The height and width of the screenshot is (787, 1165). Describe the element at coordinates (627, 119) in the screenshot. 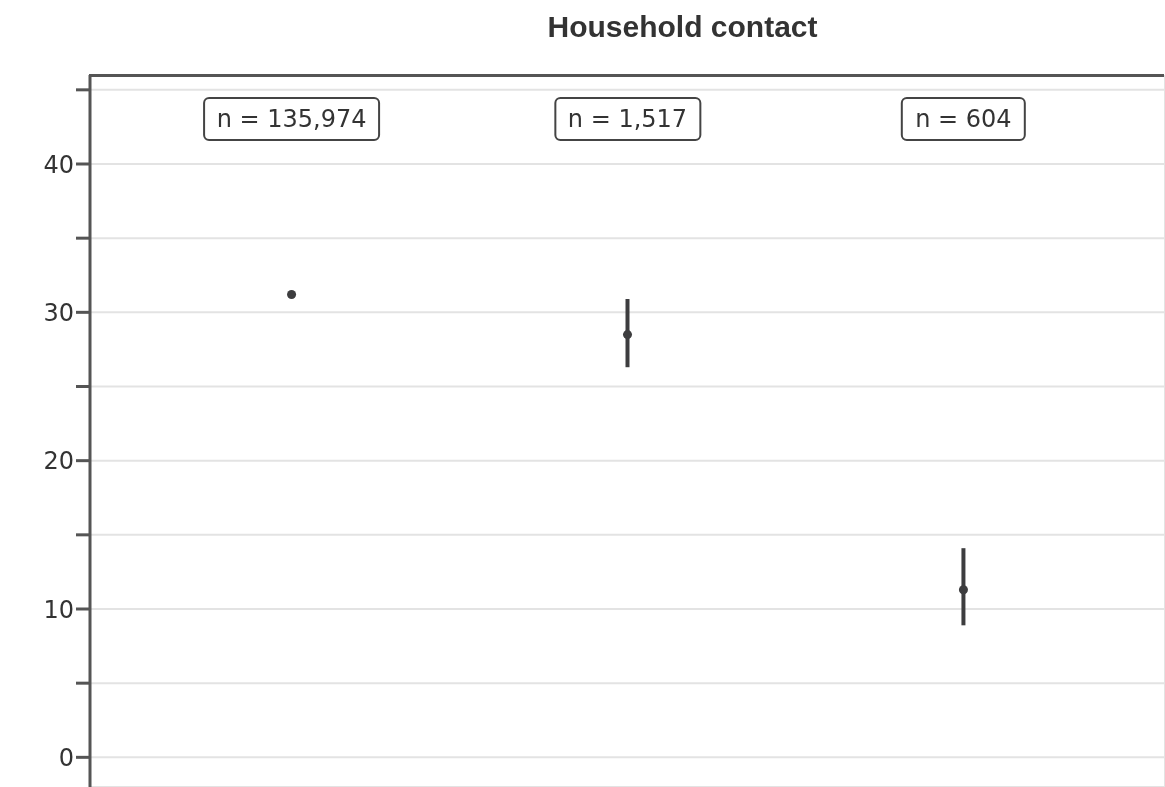

I see `annotation: n = 1,517` at that location.